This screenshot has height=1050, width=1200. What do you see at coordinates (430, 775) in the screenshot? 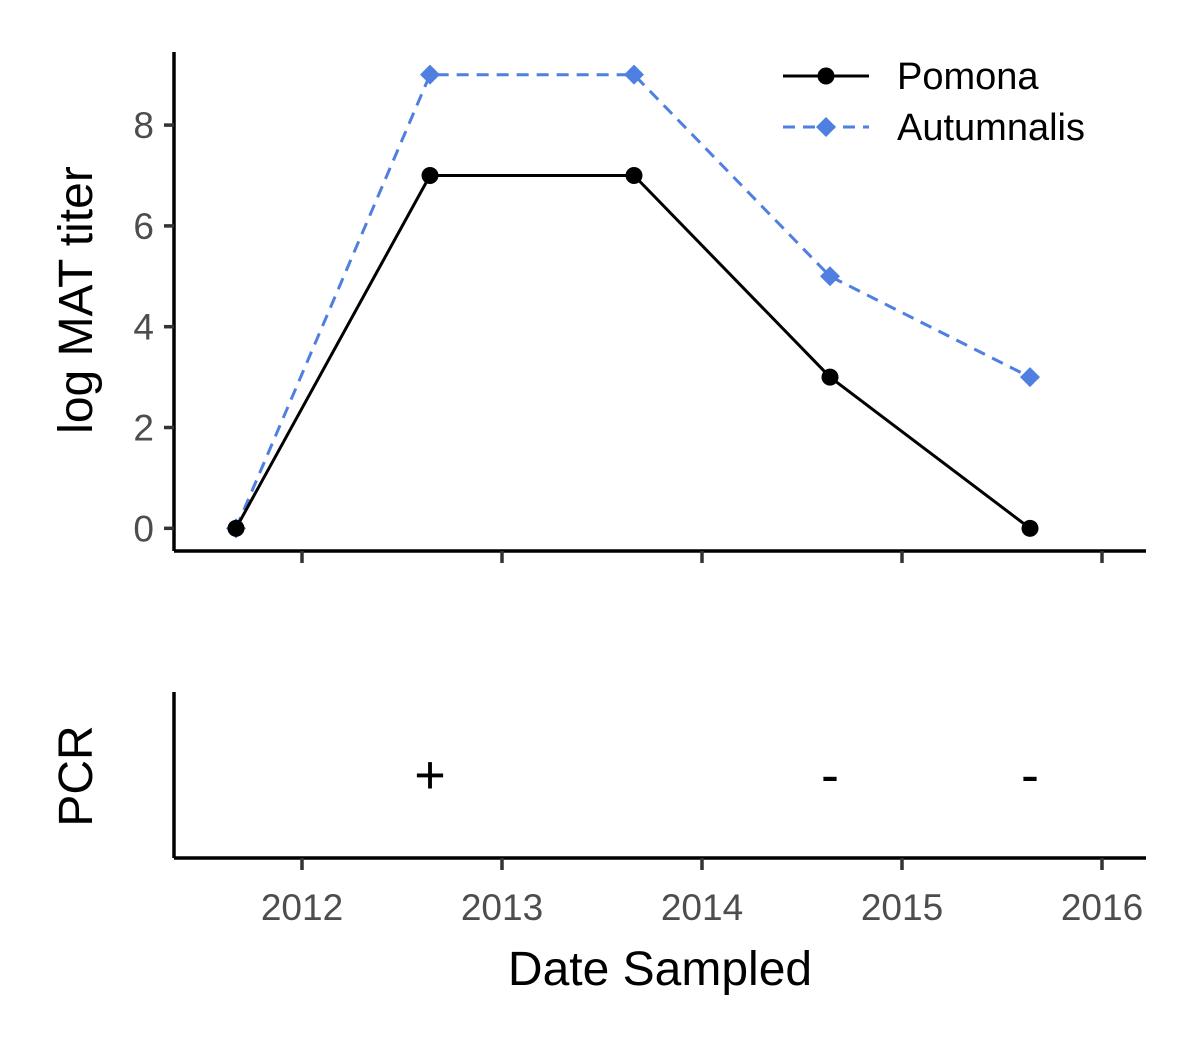
I see `pcr-result-mark: +` at bounding box center [430, 775].